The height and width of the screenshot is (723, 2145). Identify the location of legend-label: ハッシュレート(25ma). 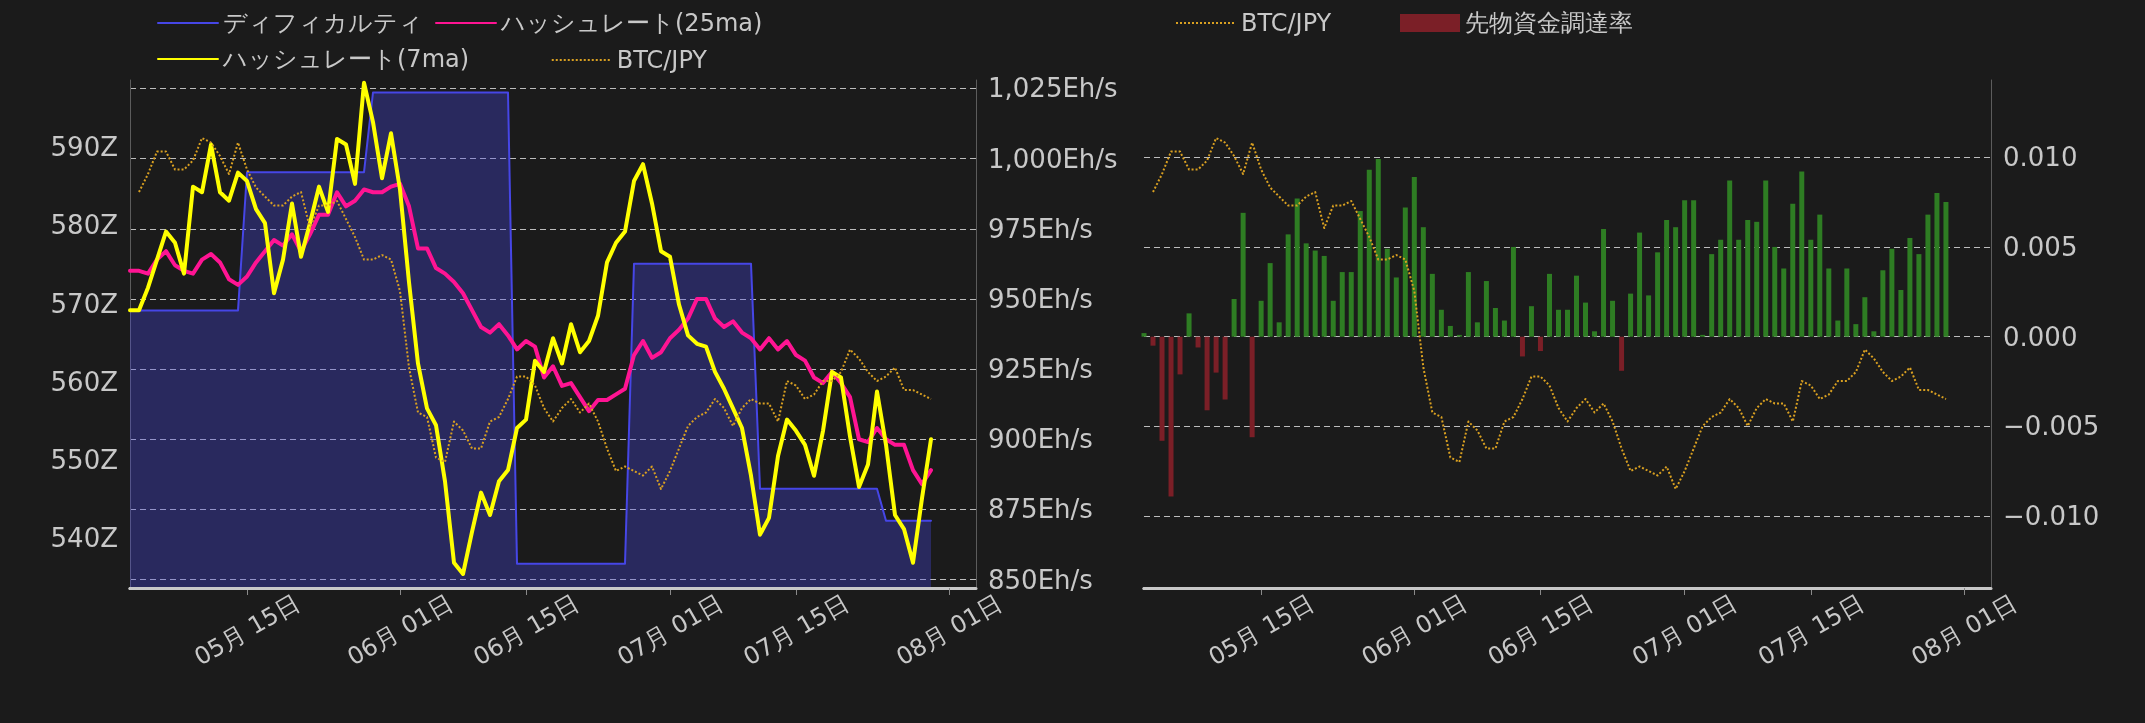
(631, 23).